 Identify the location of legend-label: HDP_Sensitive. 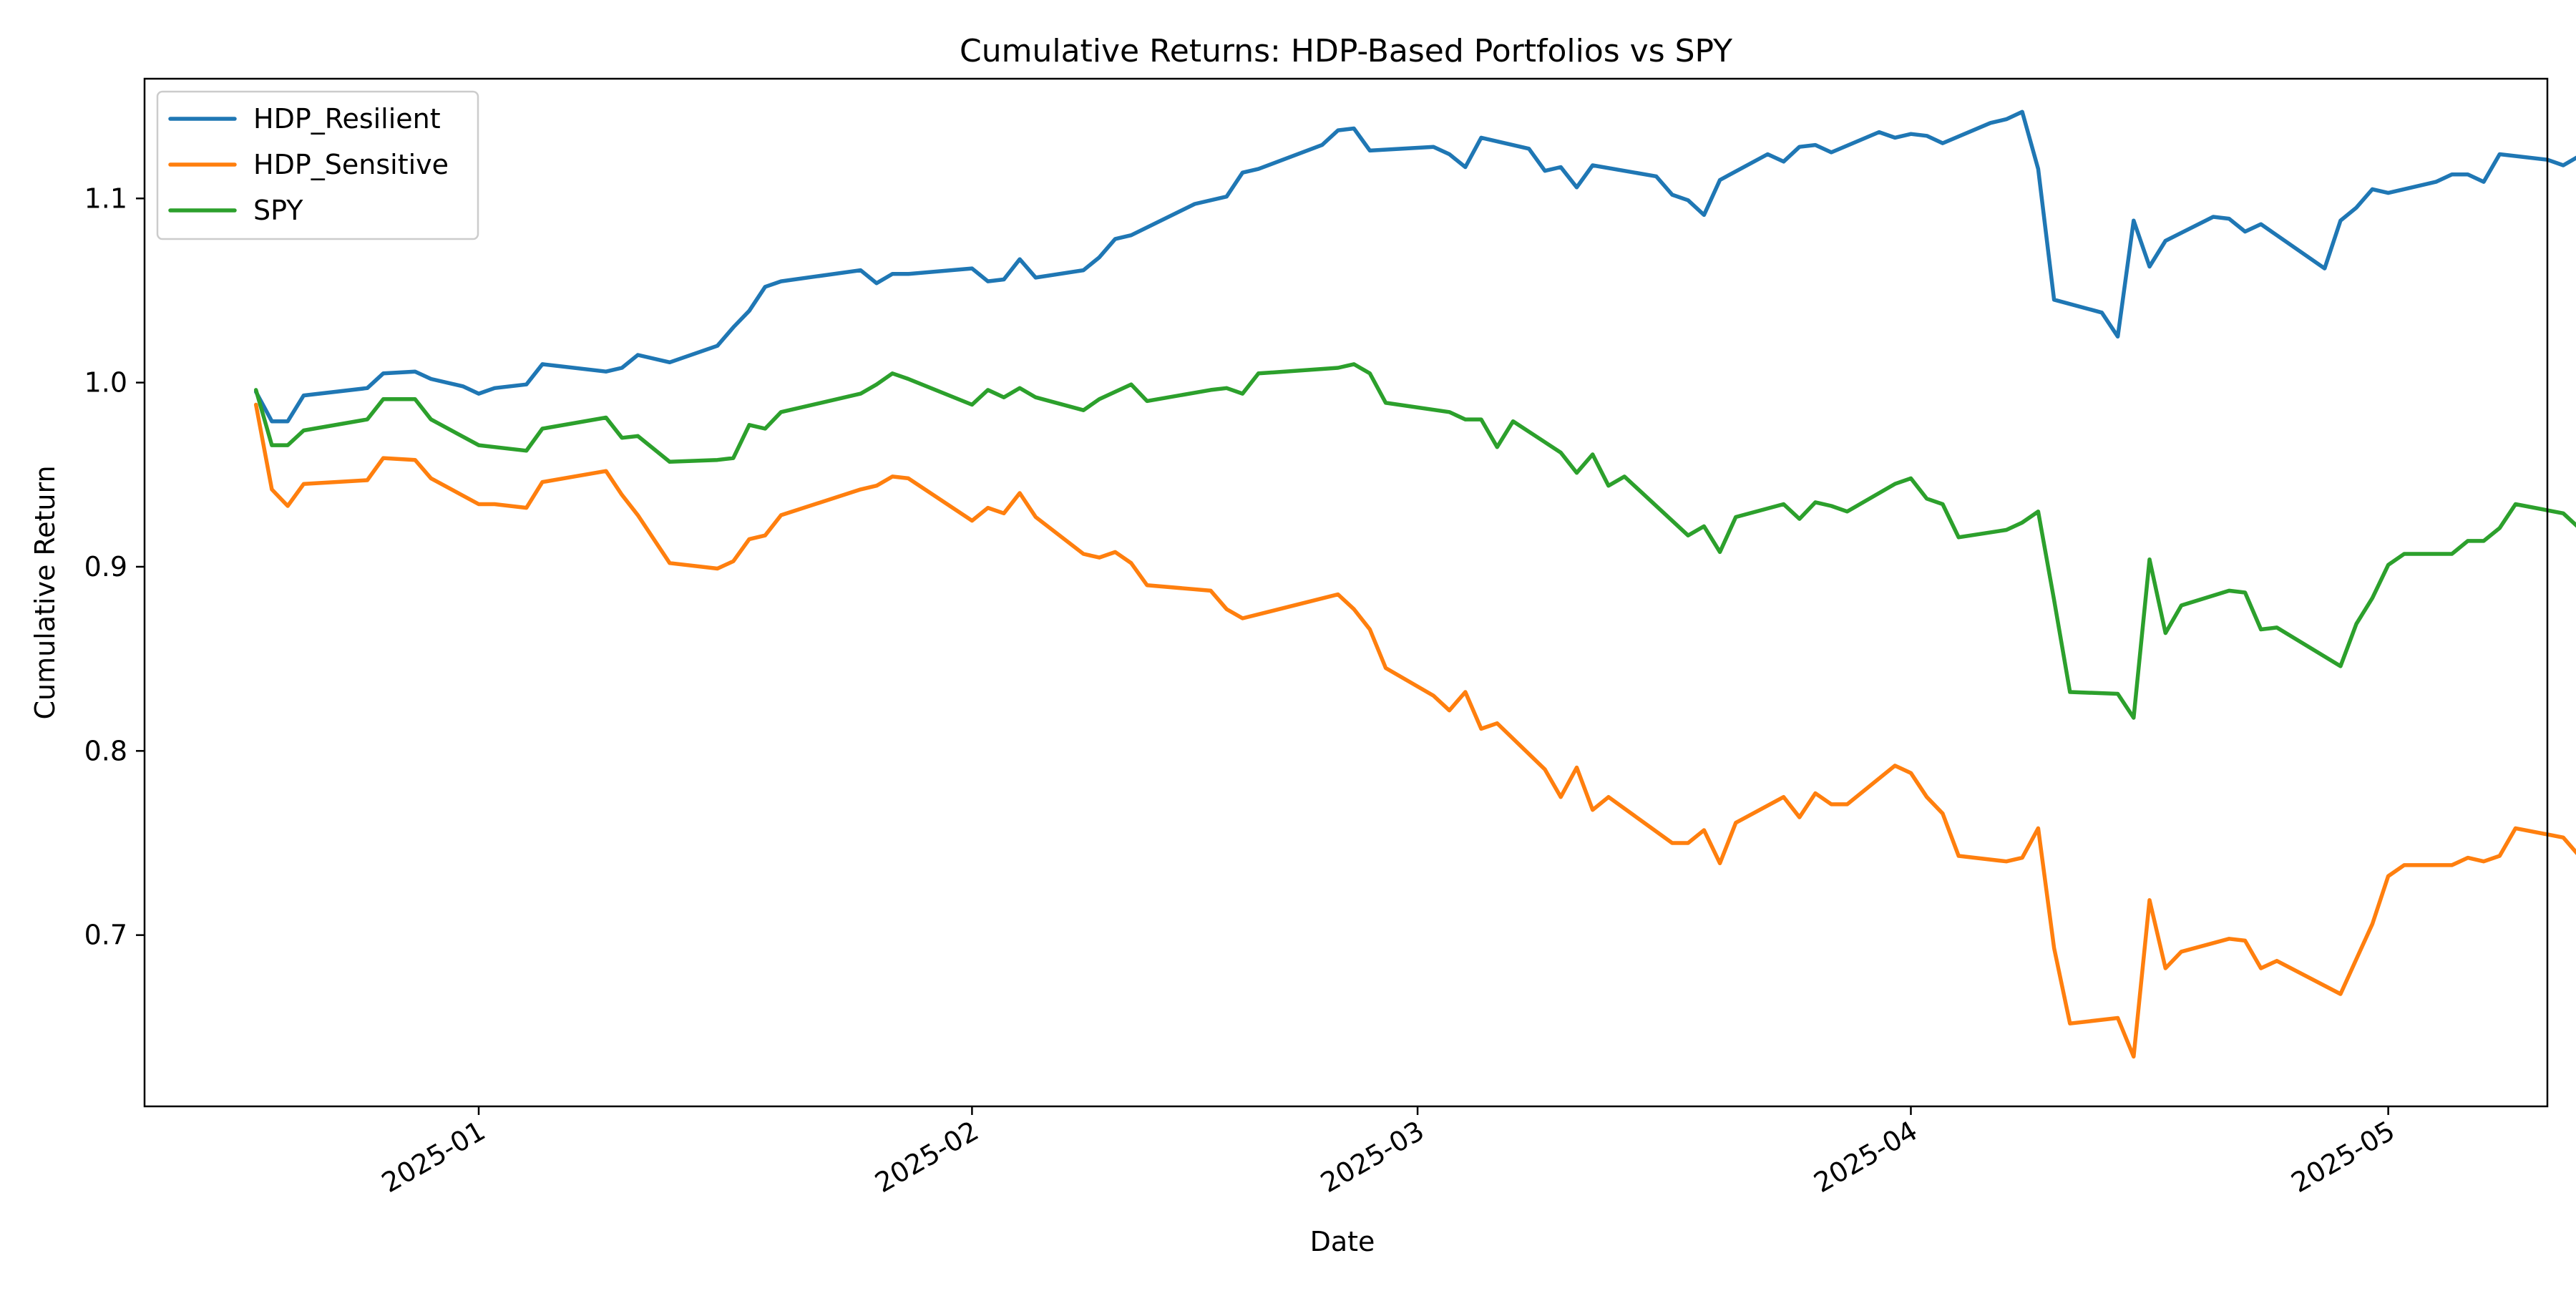
(351, 164).